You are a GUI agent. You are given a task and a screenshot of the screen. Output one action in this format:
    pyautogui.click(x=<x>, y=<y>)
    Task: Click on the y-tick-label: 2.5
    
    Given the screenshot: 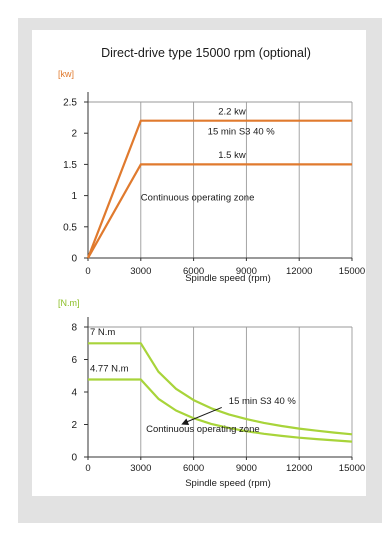 What is the action you would take?
    pyautogui.click(x=70, y=103)
    